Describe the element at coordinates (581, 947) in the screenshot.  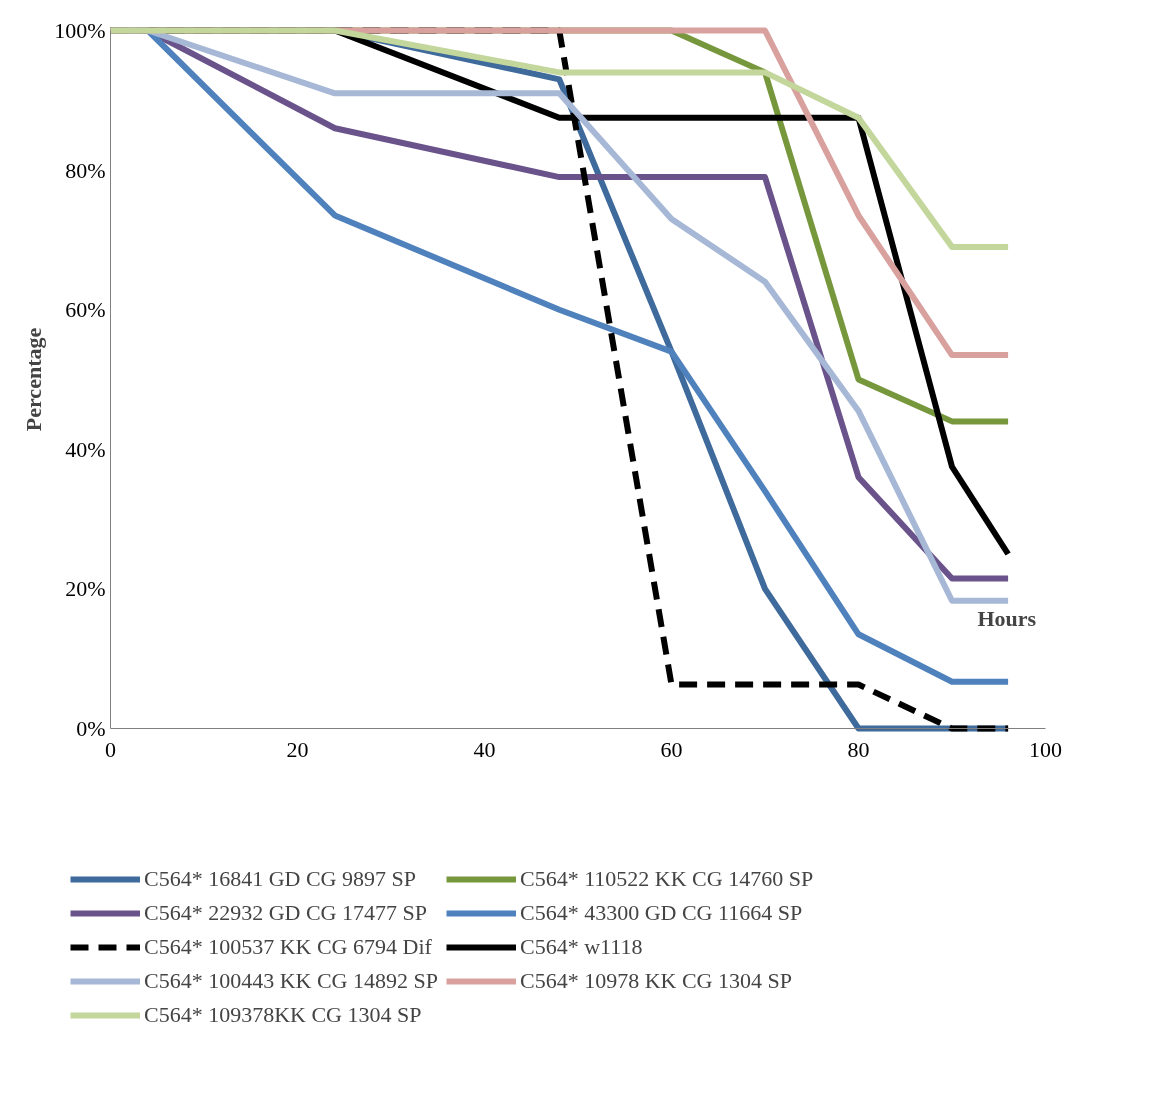
I see `legend-label: C564* w1118` at that location.